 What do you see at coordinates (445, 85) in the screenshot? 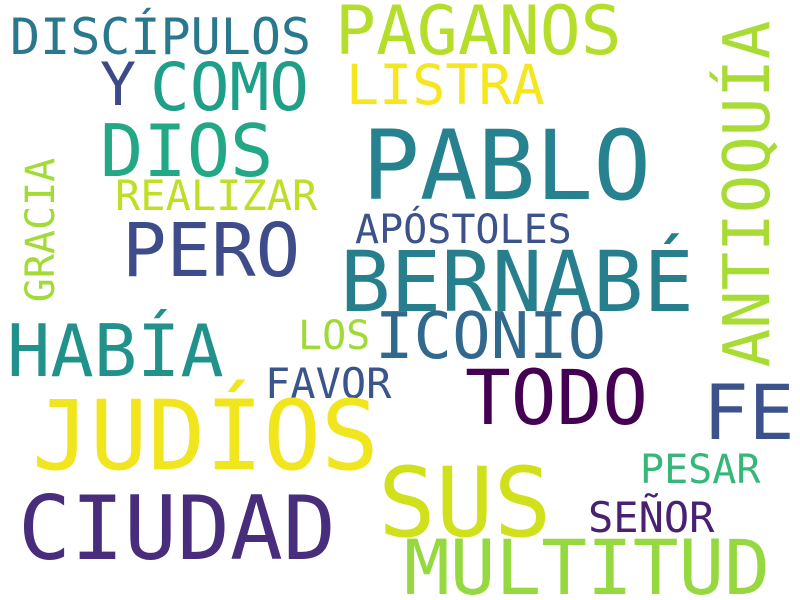
I see `word-listra: LISTRA` at bounding box center [445, 85].